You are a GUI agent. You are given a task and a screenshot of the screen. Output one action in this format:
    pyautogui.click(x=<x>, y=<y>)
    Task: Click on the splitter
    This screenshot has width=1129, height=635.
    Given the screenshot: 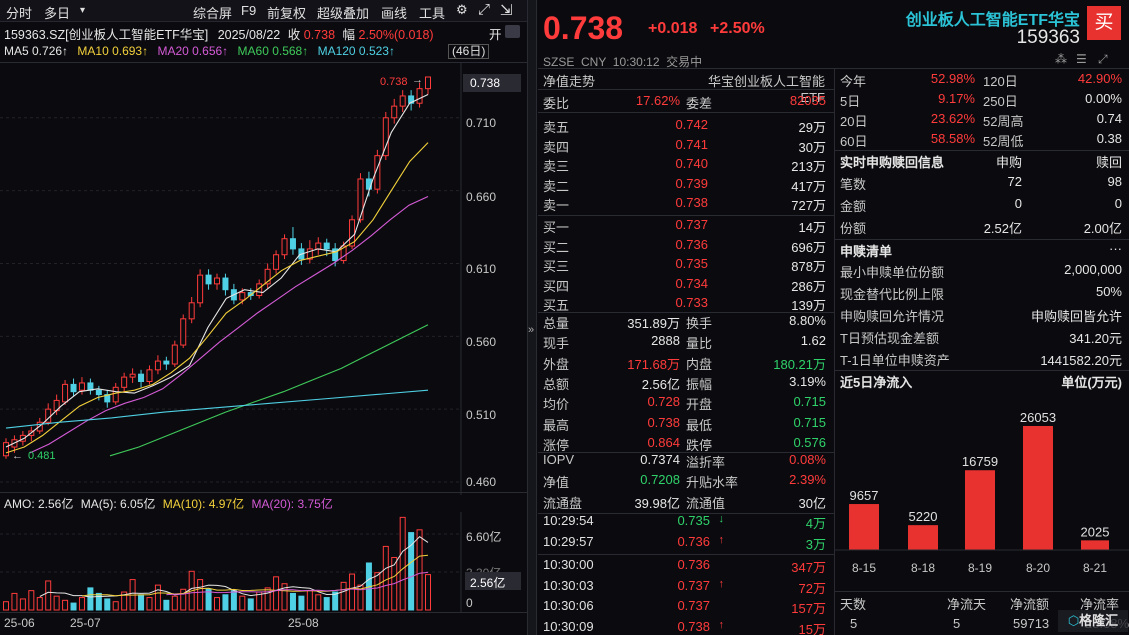 What is the action you would take?
    pyautogui.click(x=532, y=317)
    